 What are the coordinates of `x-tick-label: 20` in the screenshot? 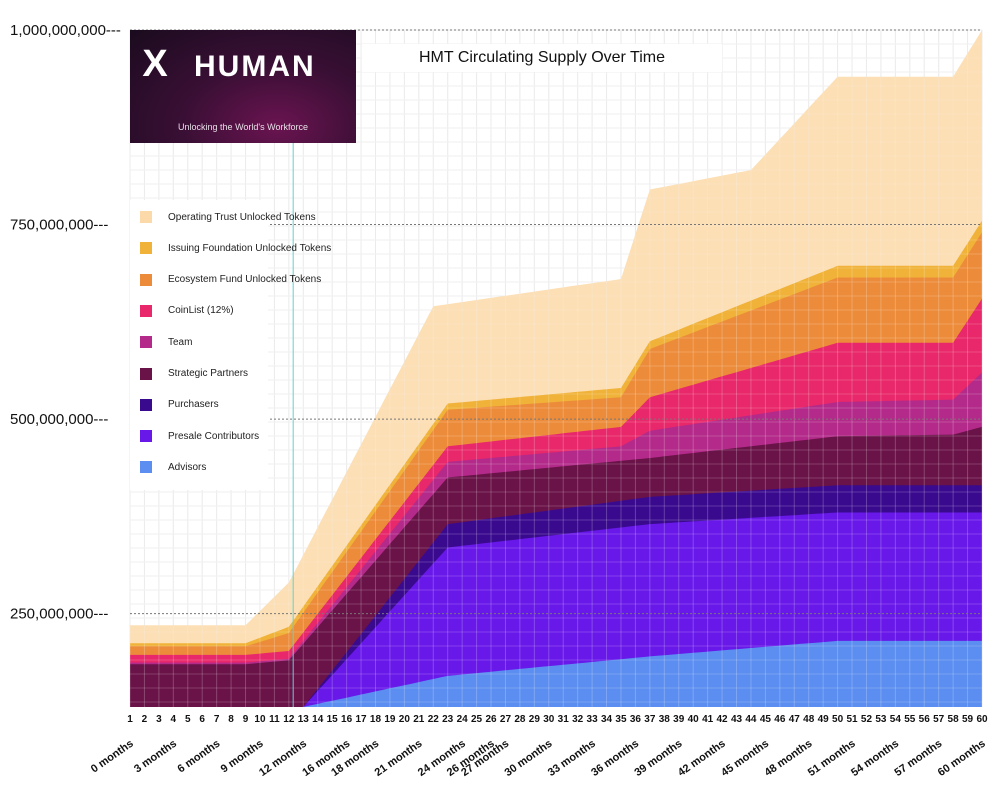 It's located at (405, 719).